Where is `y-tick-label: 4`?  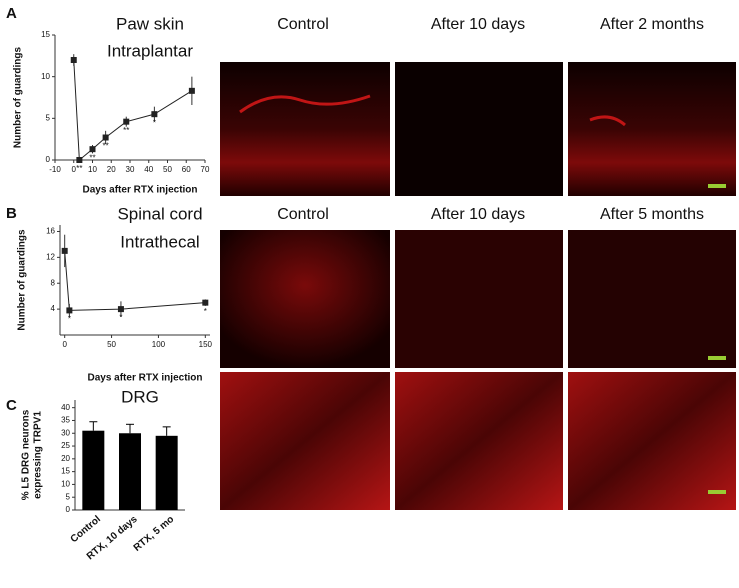 y-tick-label: 4 is located at coordinates (53, 308).